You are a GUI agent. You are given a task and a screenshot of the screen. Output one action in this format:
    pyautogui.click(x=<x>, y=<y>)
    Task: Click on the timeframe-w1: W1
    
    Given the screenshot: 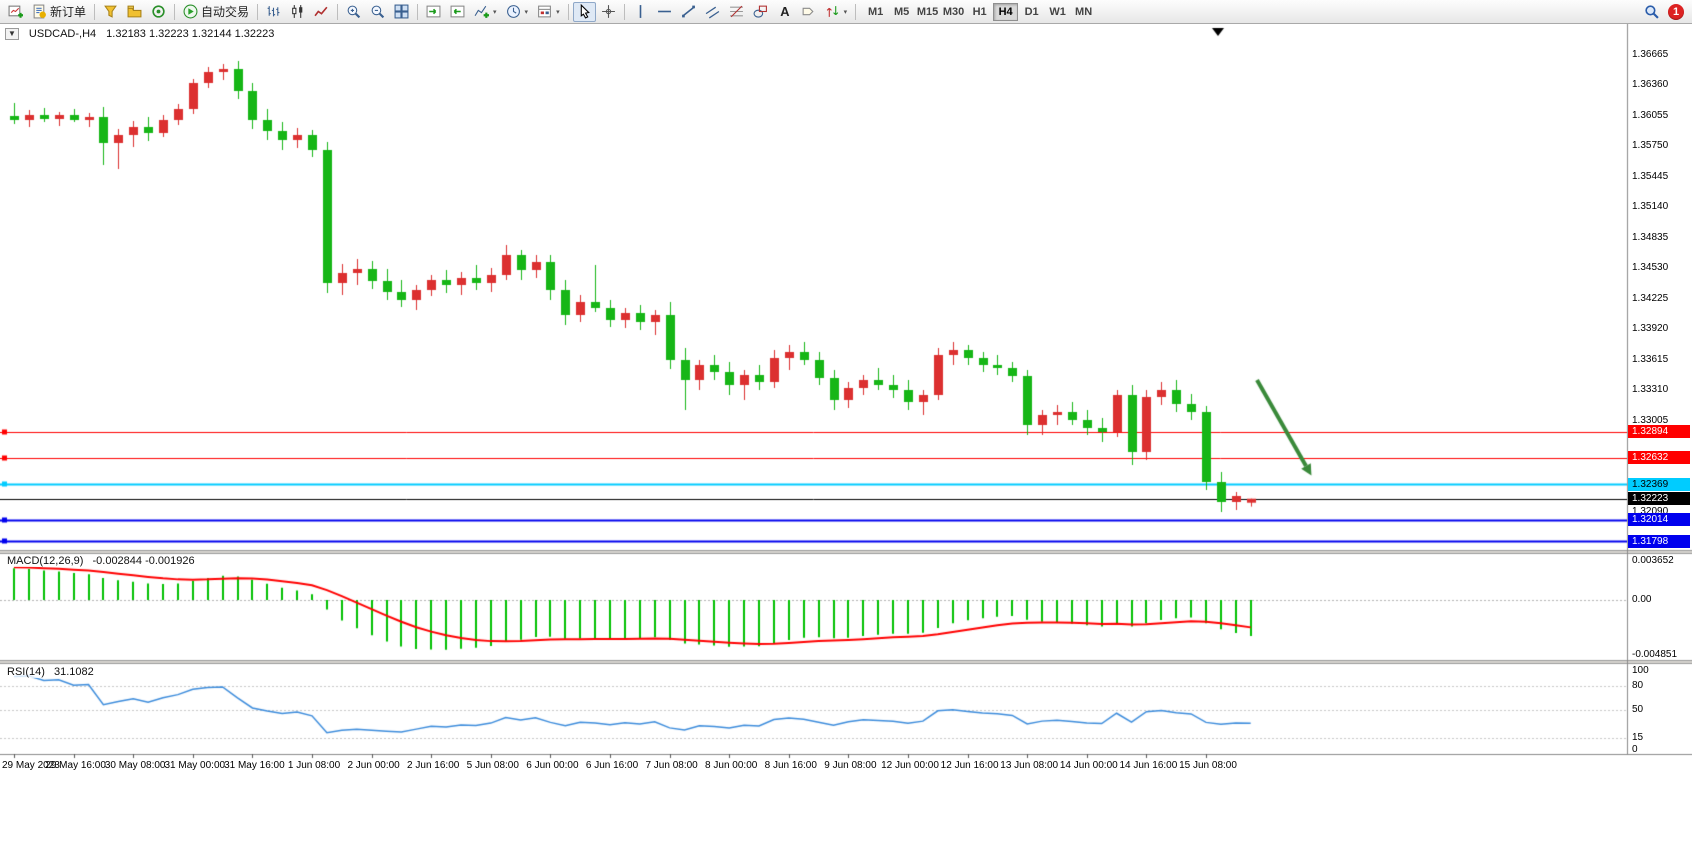 What is the action you would take?
    pyautogui.click(x=1057, y=11)
    